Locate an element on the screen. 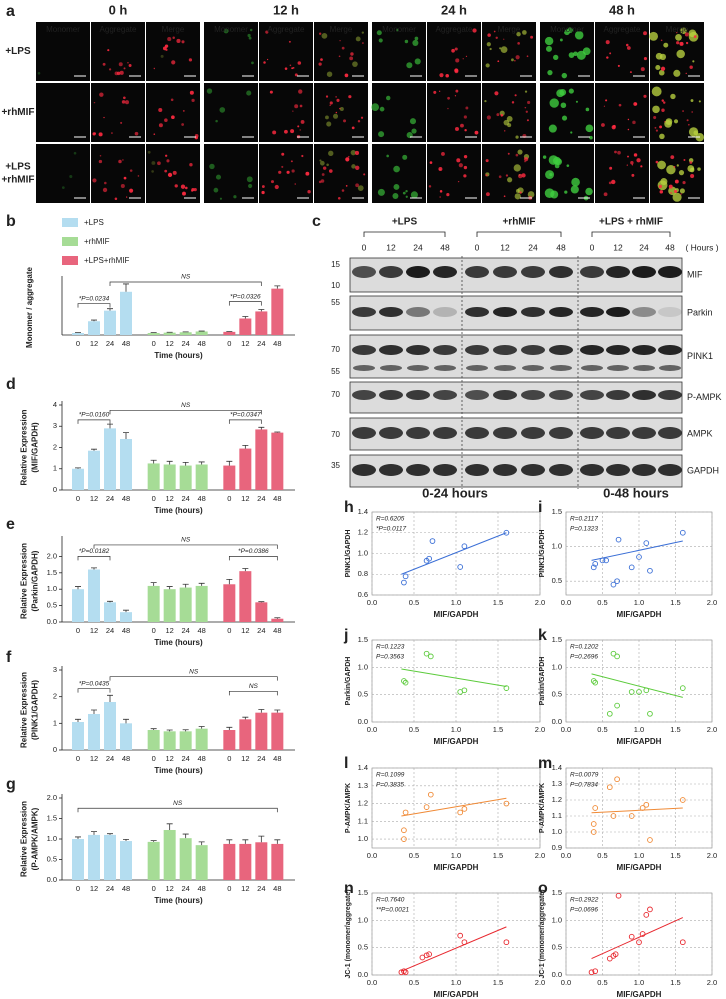 The image size is (726, 999). significance-bracket is located at coordinates (253, 558).